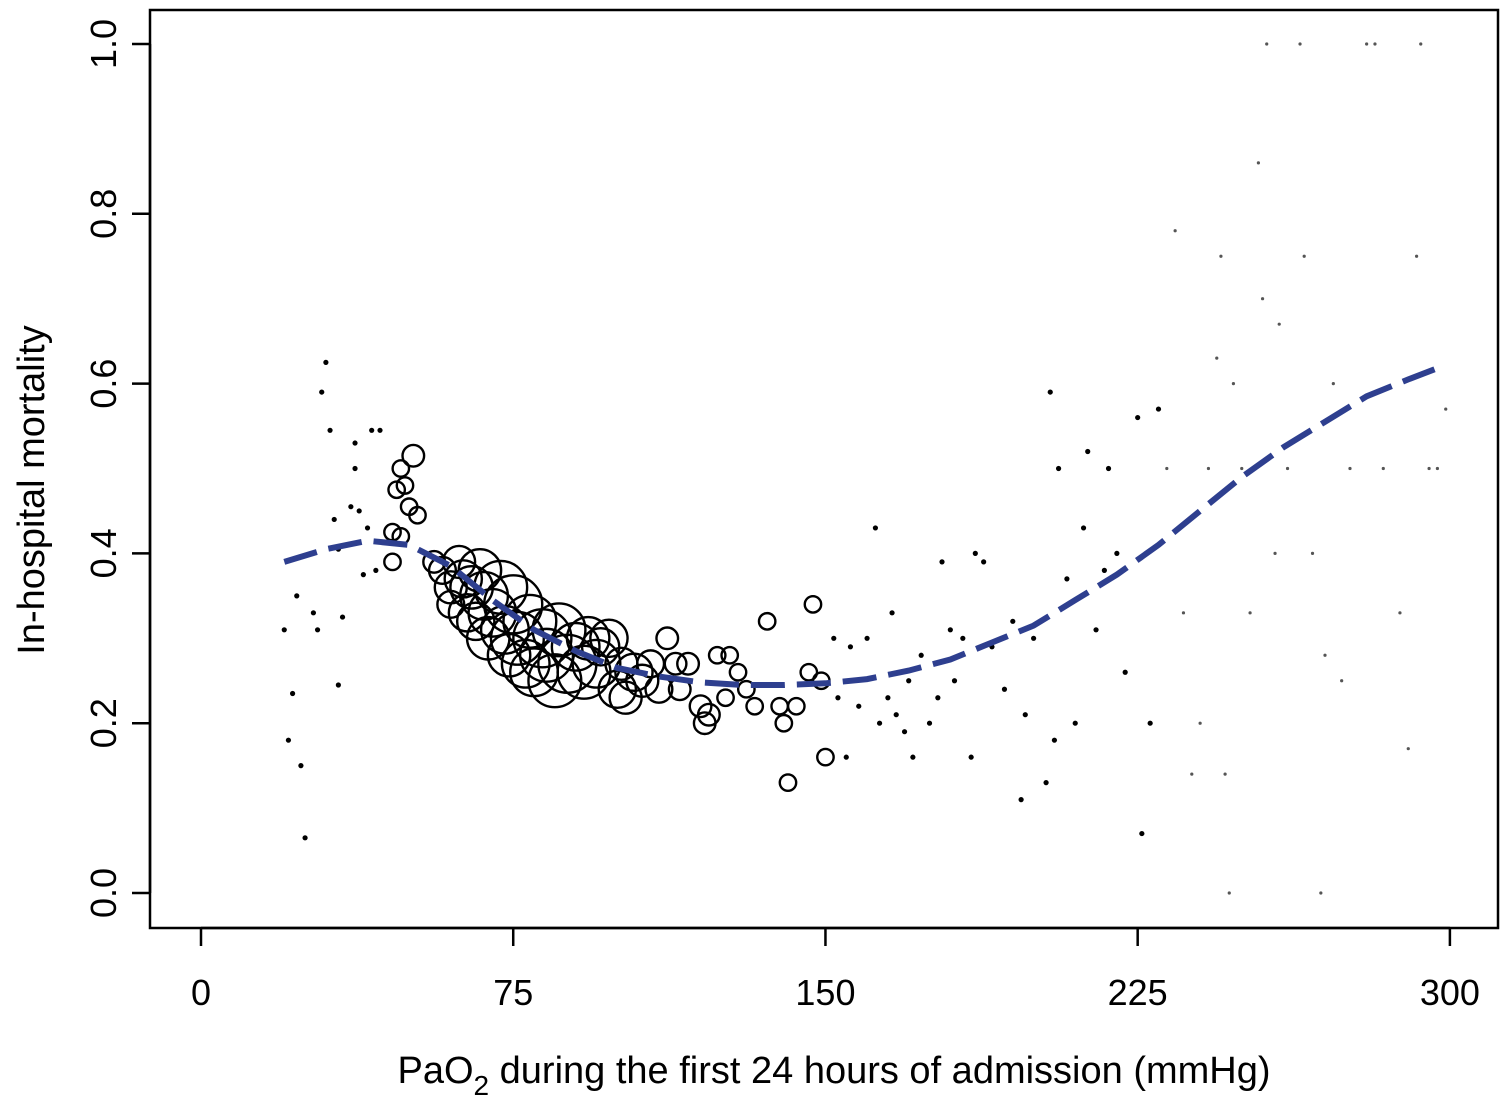 The image size is (1508, 1103). I want to click on x-tick-label: 300, so click(1450, 992).